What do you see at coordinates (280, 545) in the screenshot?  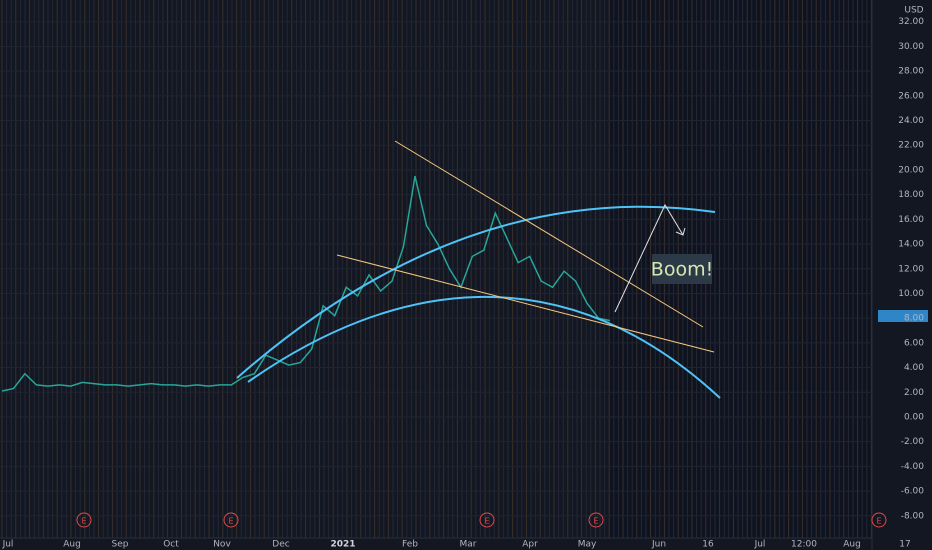 I see `x-tick-label: Dec` at bounding box center [280, 545].